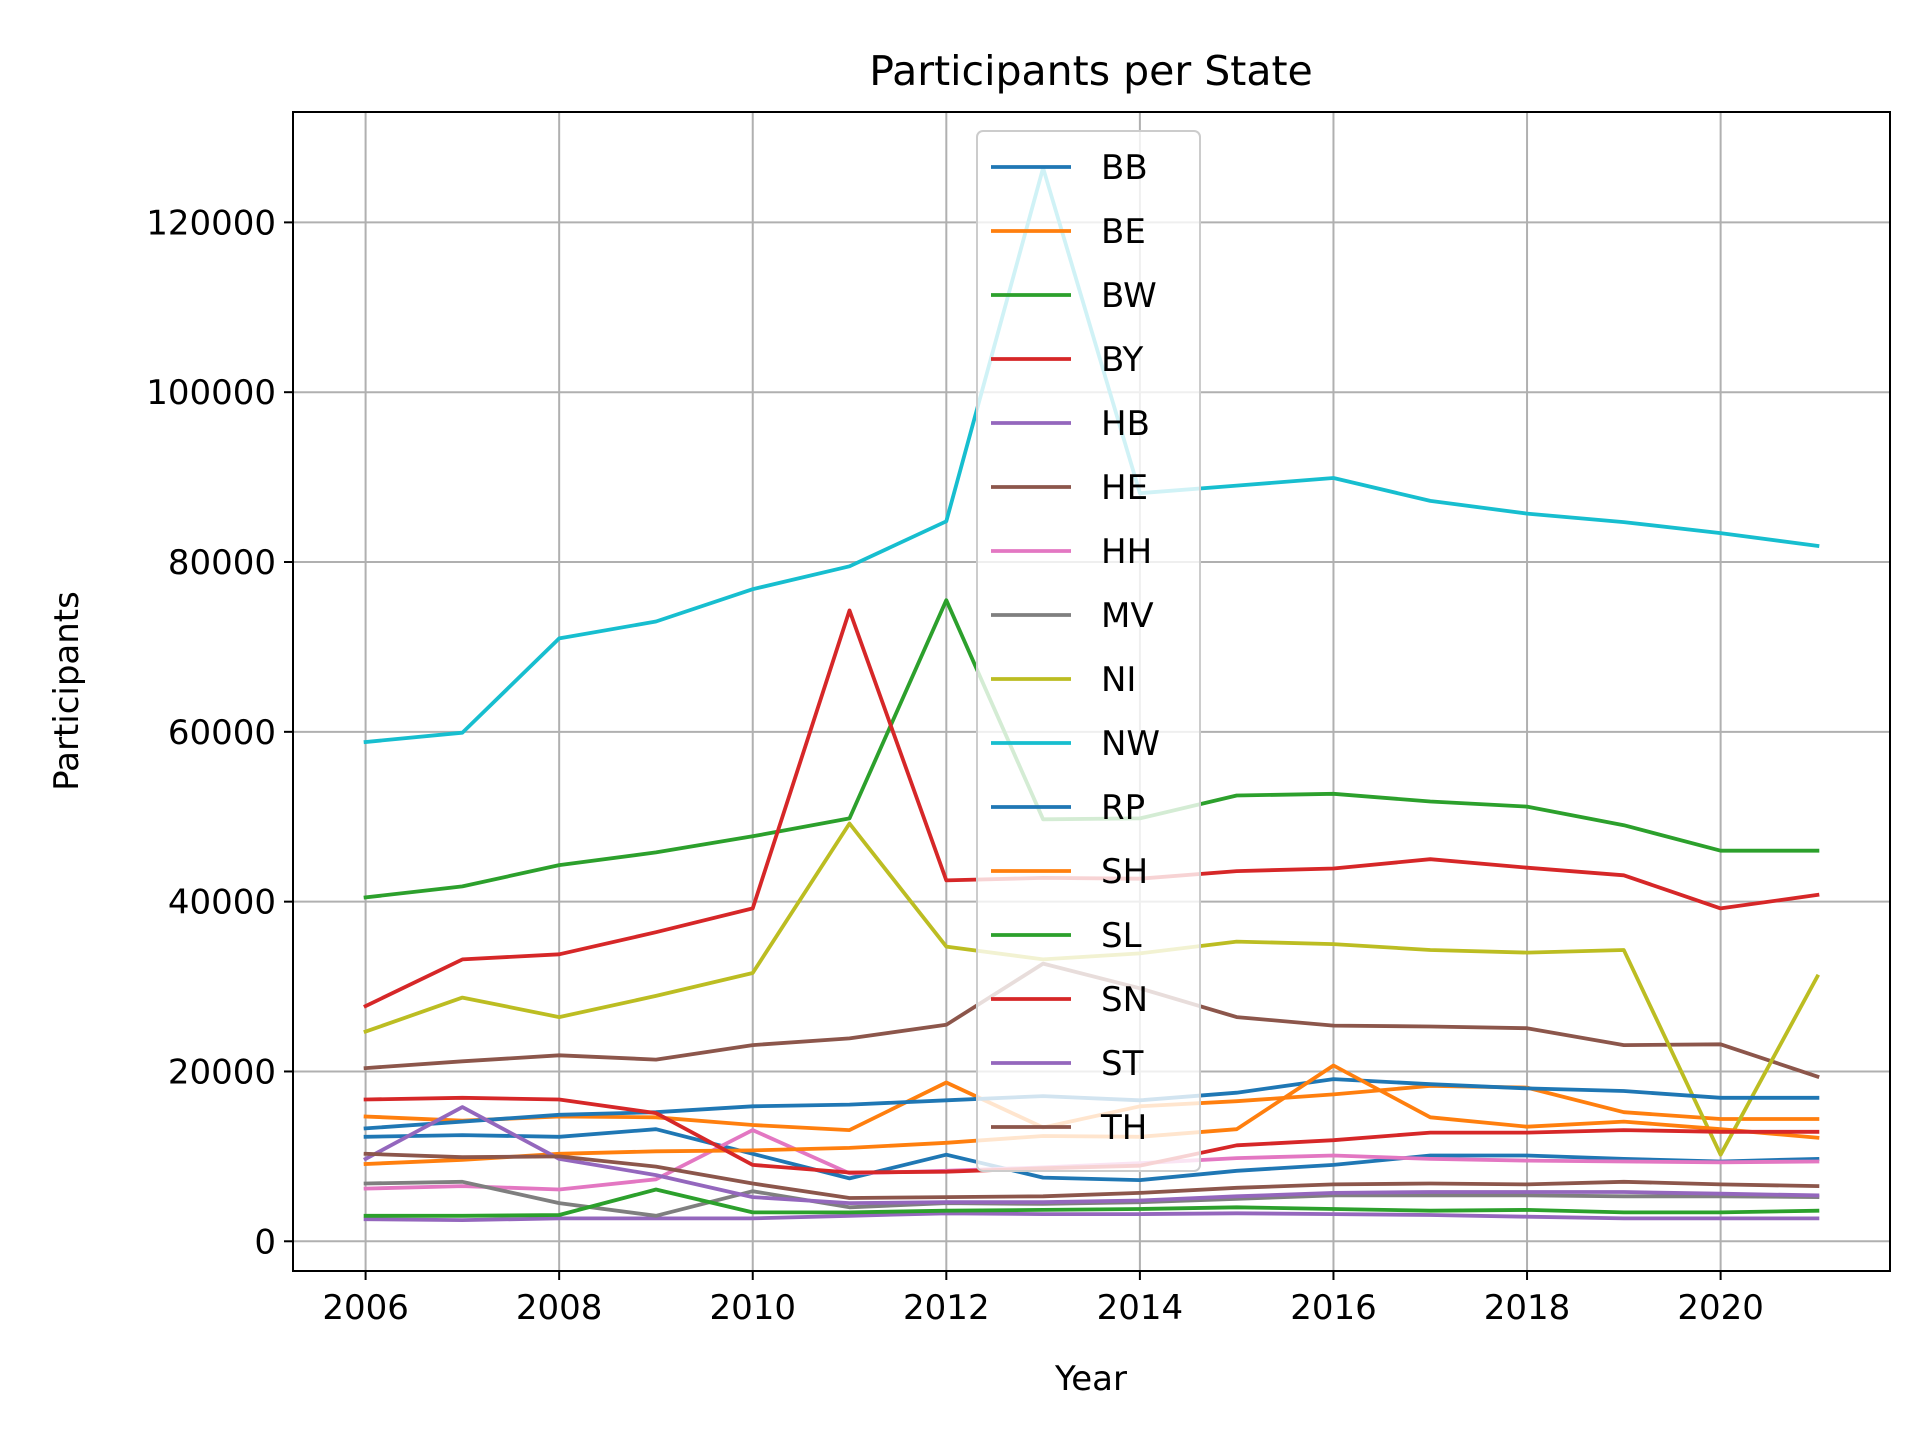  What do you see at coordinates (211, 223) in the screenshot?
I see `y-tick-label: 120000` at bounding box center [211, 223].